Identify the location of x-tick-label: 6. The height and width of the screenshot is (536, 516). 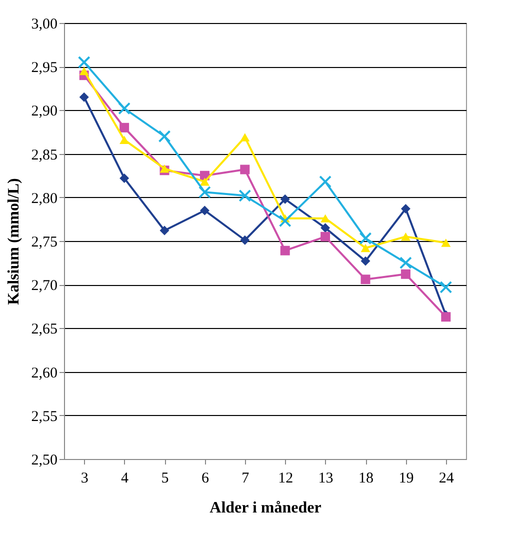
(205, 478).